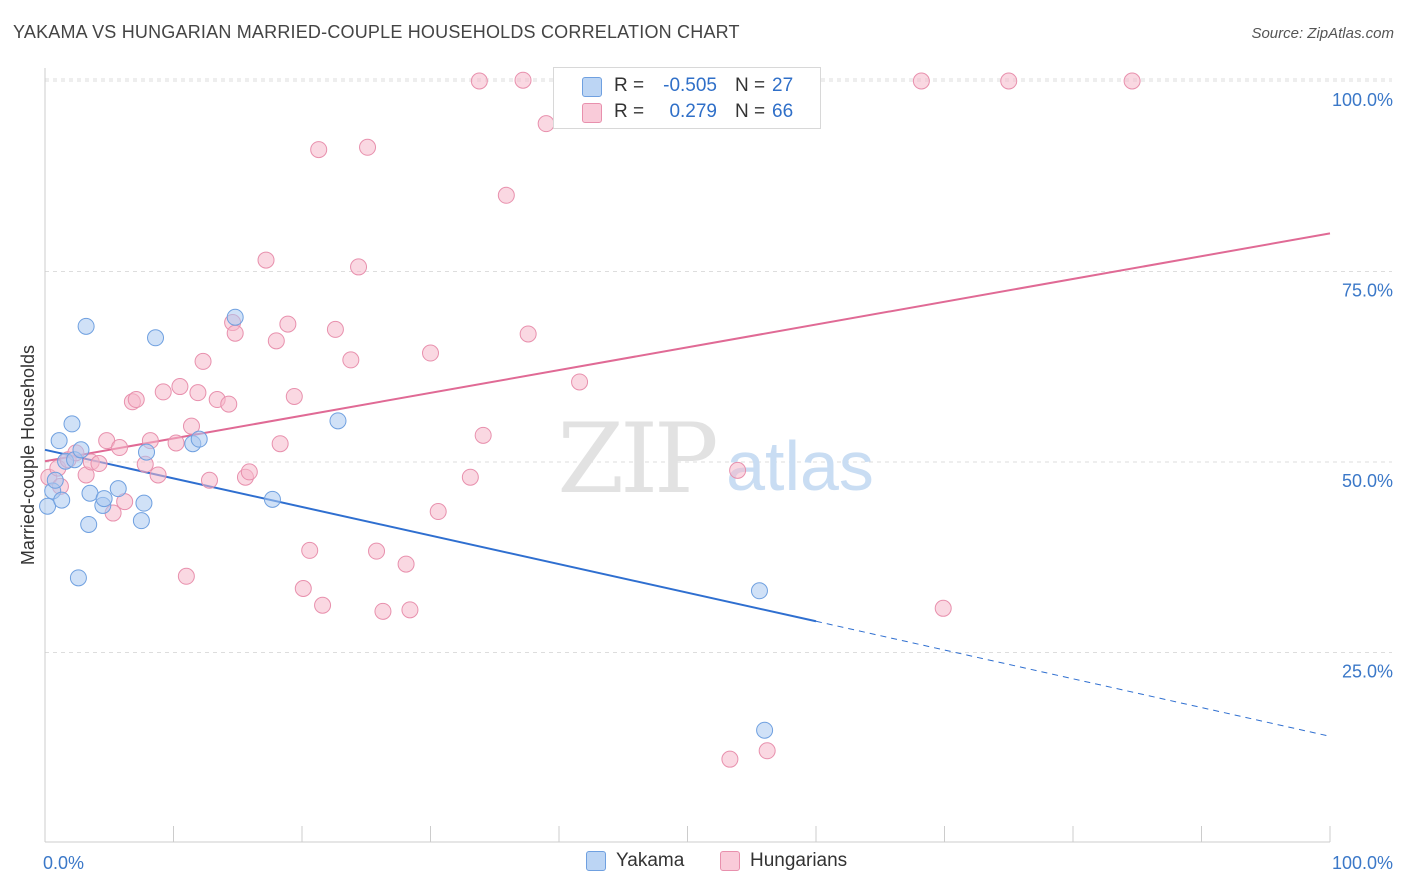 The width and height of the screenshot is (1406, 892). Describe the element at coordinates (63, 863) in the screenshot. I see `x-tick-label: 0.0%` at that location.